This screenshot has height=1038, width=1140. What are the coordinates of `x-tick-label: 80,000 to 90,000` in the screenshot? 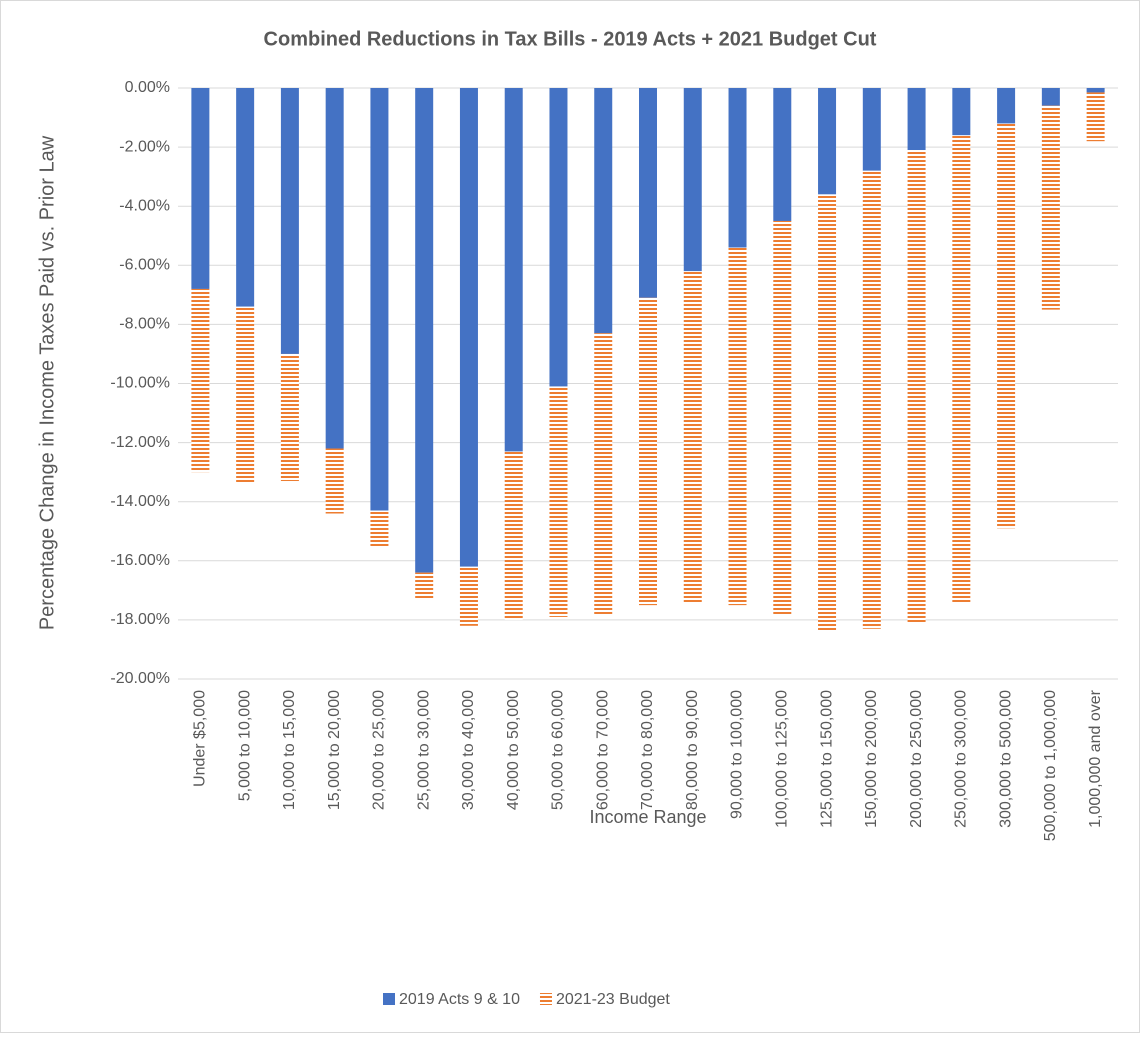 It's located at (692, 750).